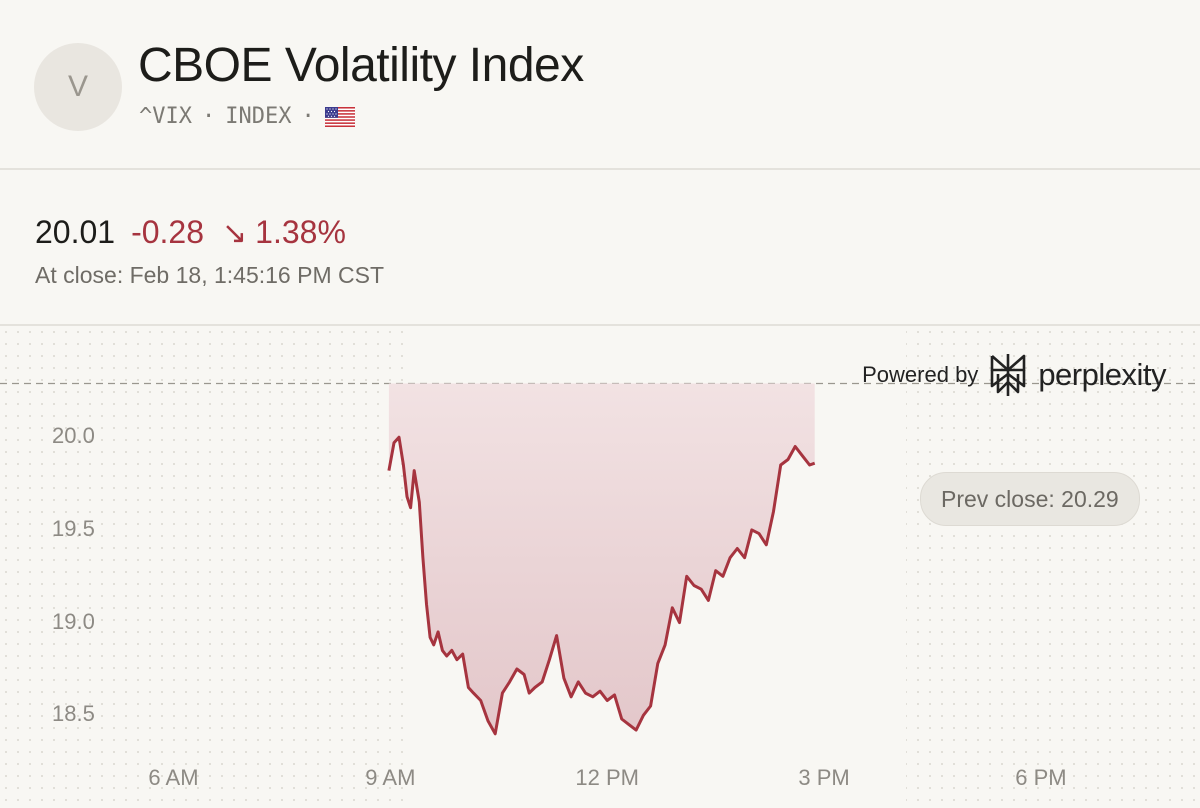 The image size is (1200, 808). I want to click on change-percent: 1.38%, so click(300, 232).